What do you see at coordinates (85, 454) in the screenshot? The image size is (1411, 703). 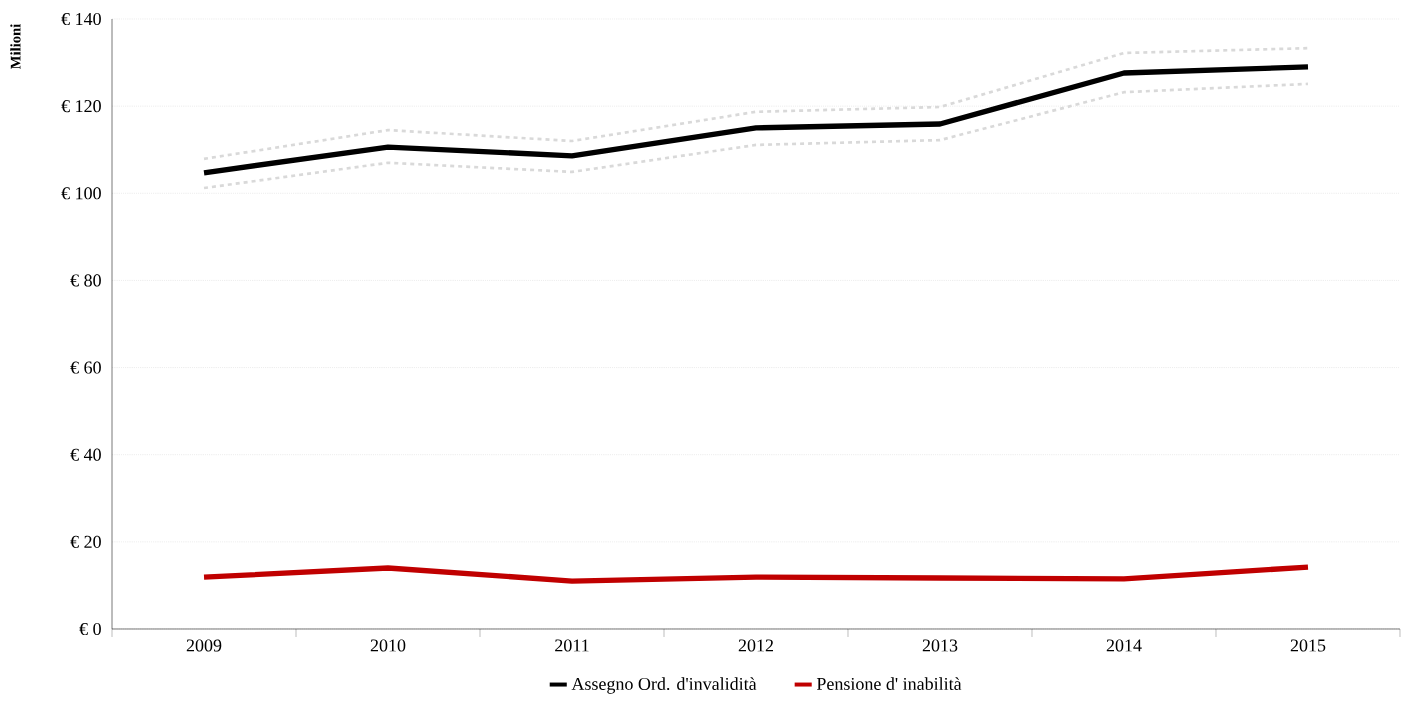 I see `y-tick-label: € 40` at bounding box center [85, 454].